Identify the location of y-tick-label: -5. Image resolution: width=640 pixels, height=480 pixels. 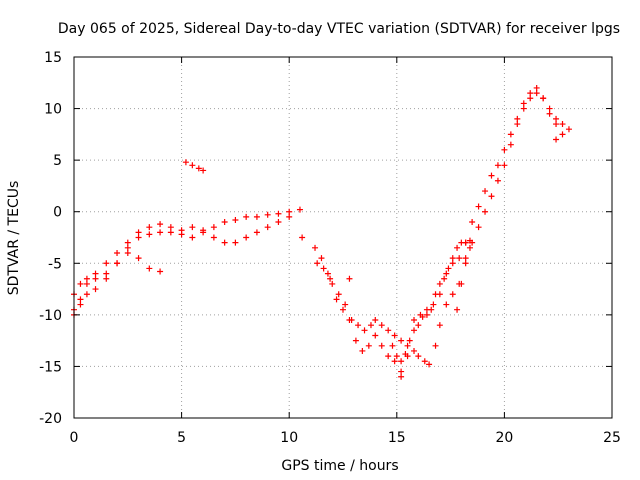
(55, 264).